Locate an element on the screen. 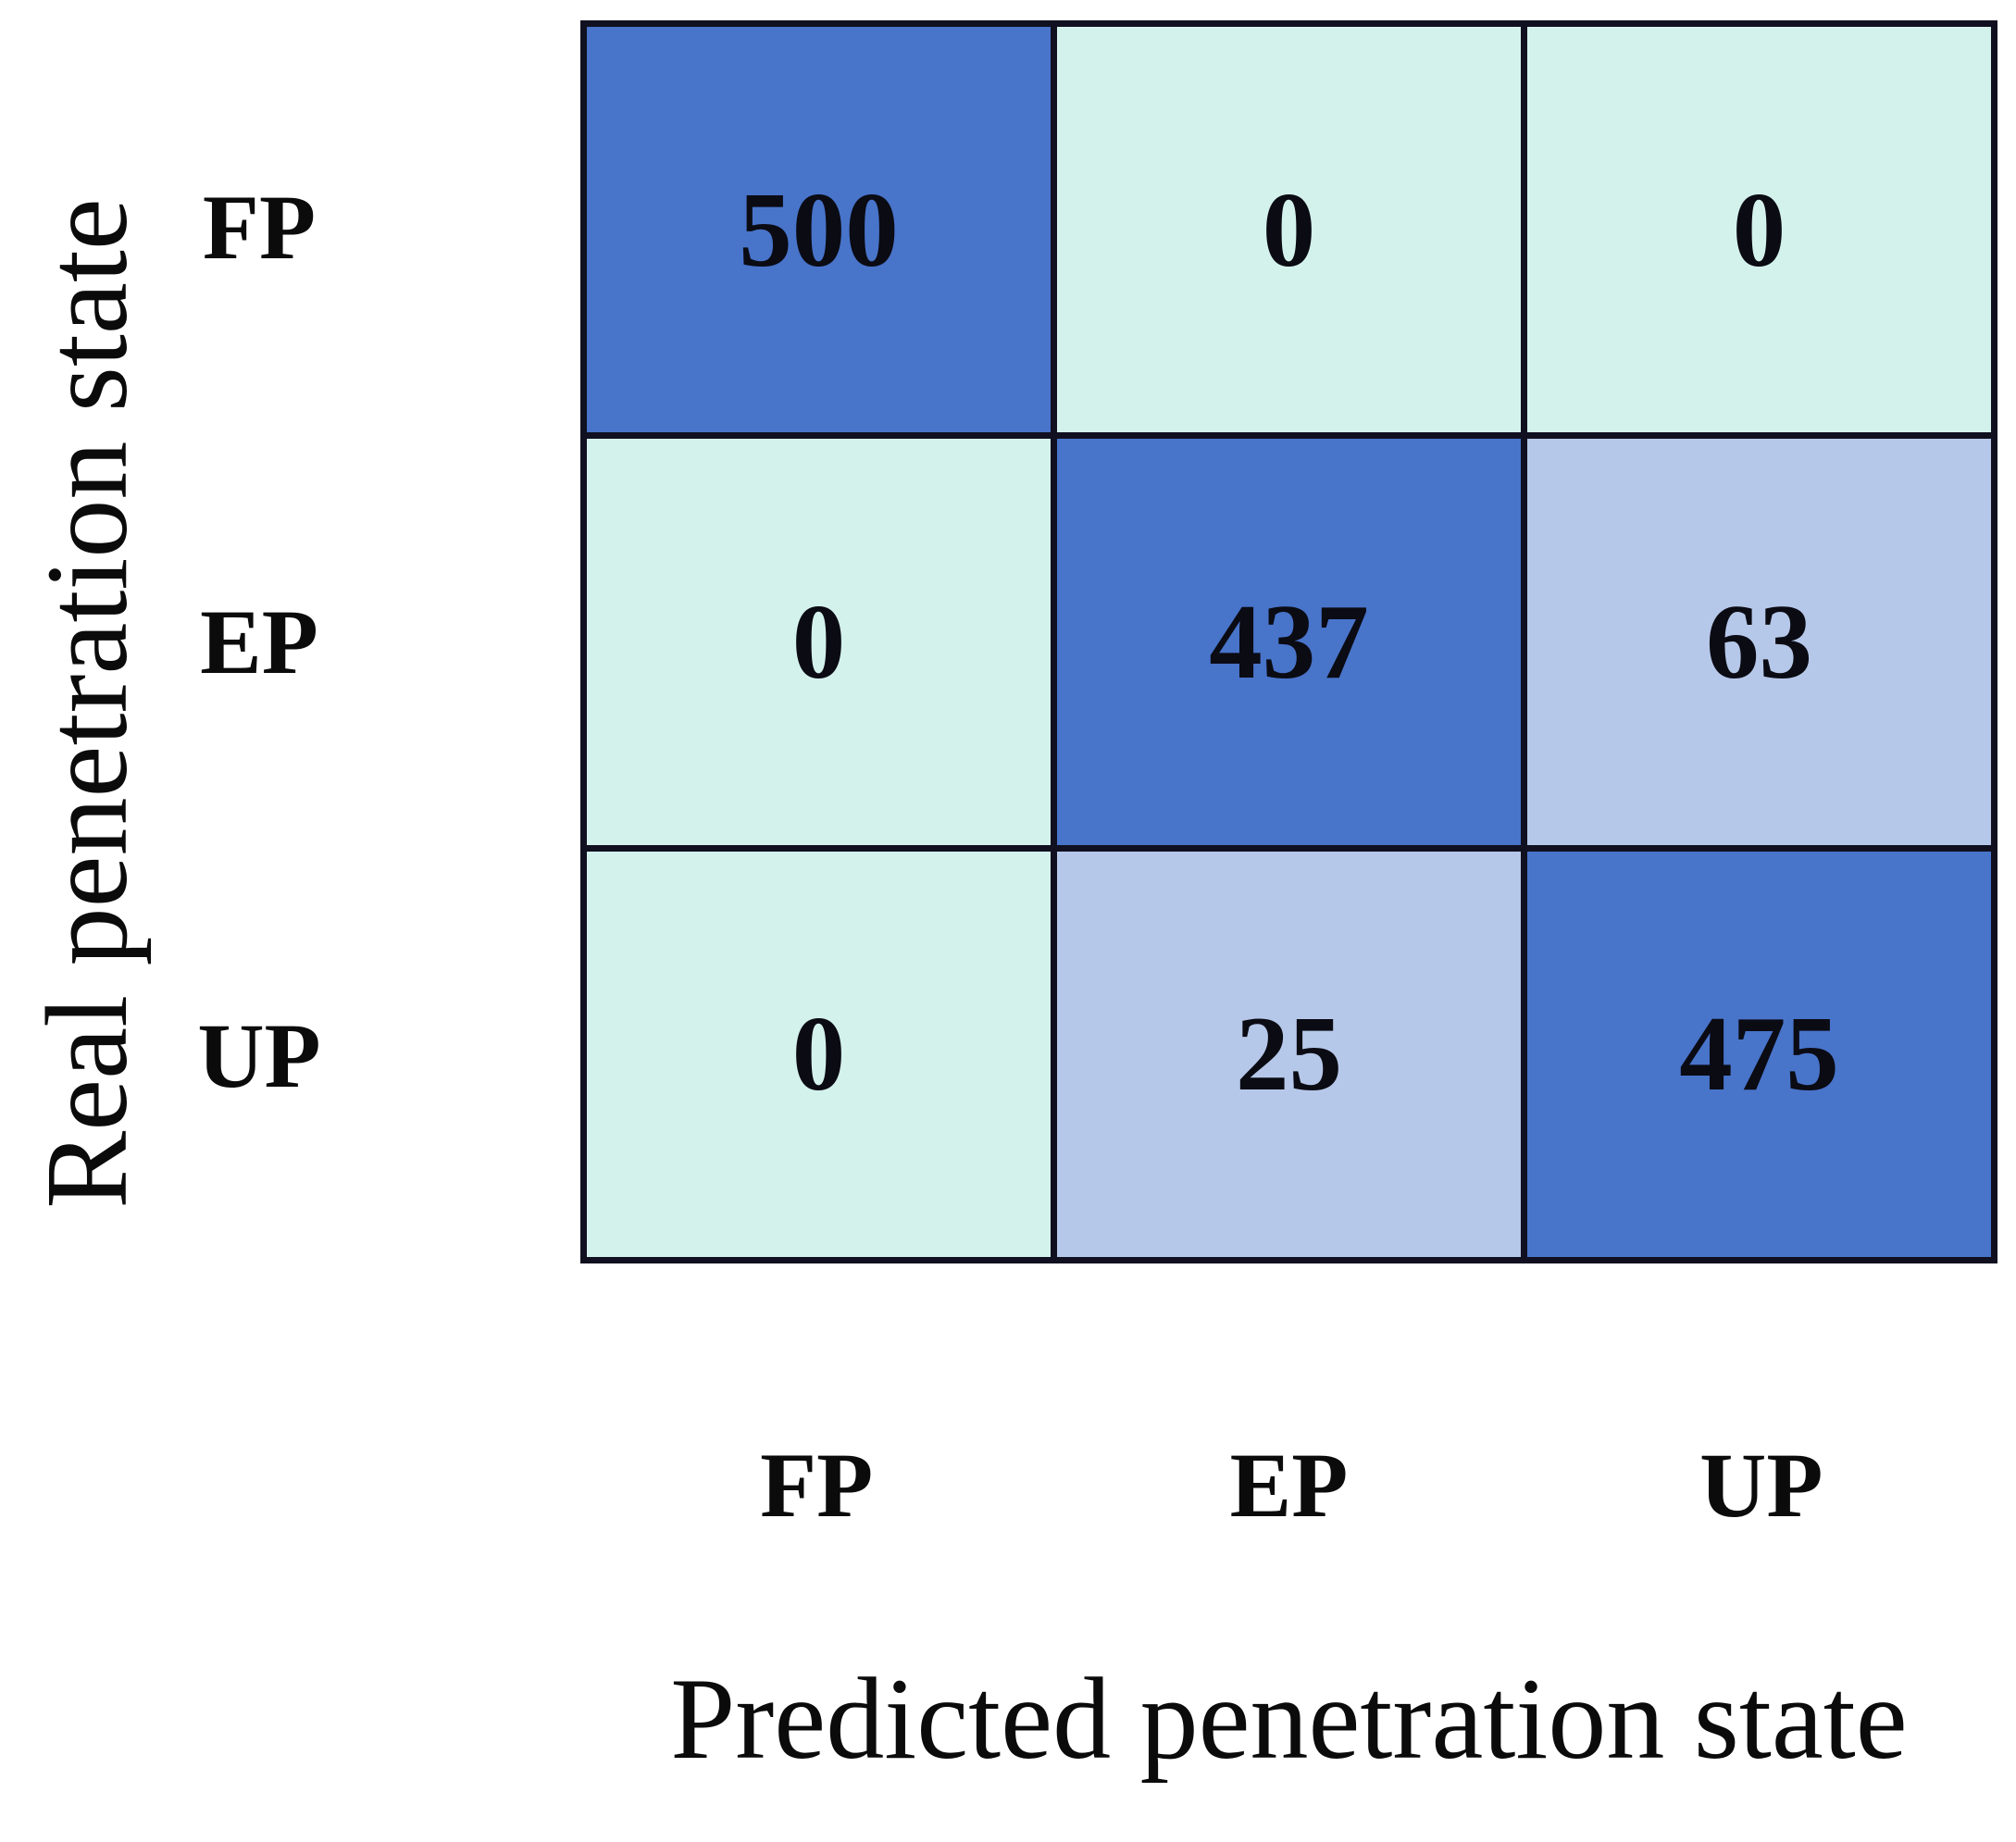 The image size is (2016, 1842). matrix-cell-ep-up: 63 is located at coordinates (1759, 642).